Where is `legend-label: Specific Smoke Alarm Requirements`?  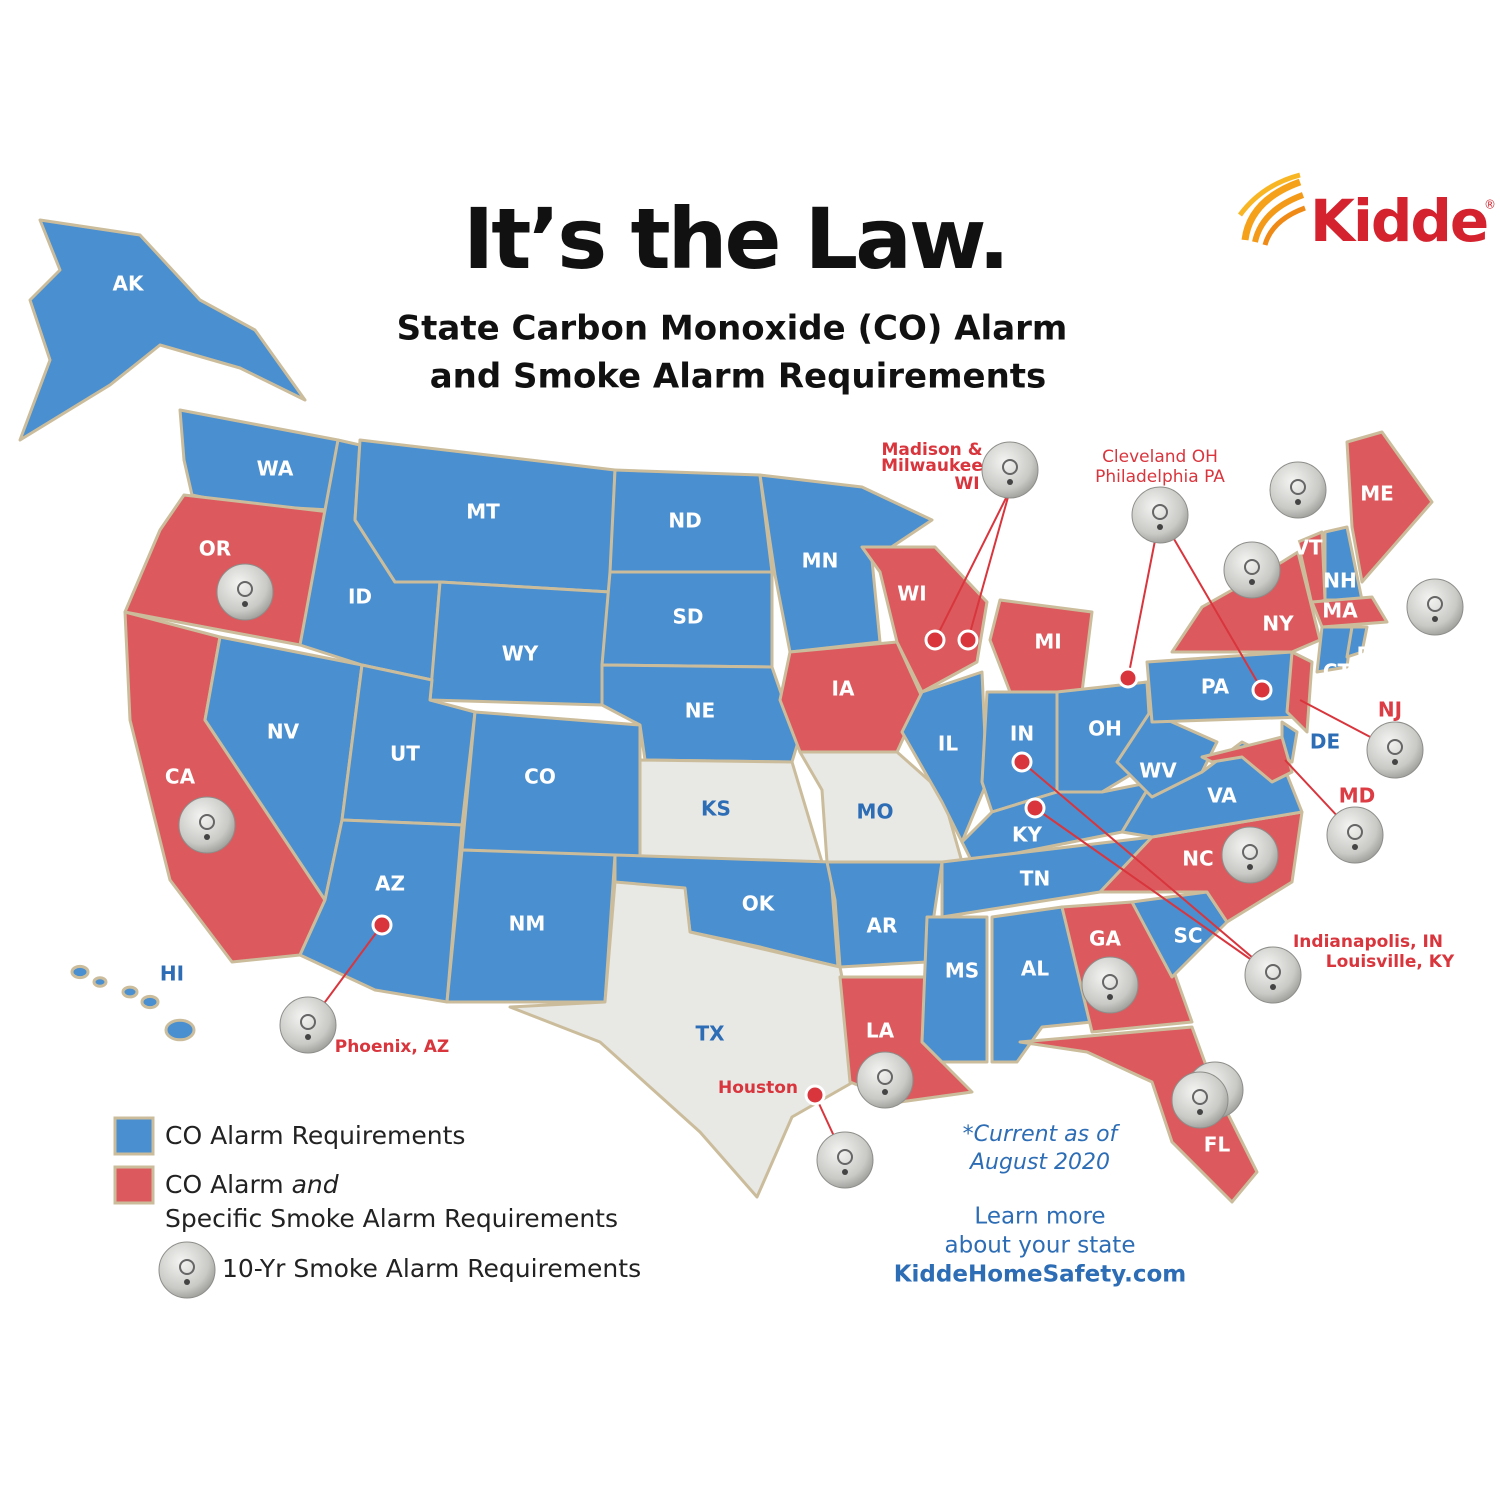 legend-label: Specific Smoke Alarm Requirements is located at coordinates (391, 1218).